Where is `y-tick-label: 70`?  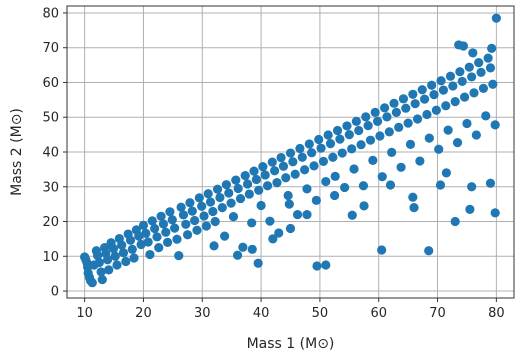
y-tick-label: 70 is located at coordinates (50, 48).